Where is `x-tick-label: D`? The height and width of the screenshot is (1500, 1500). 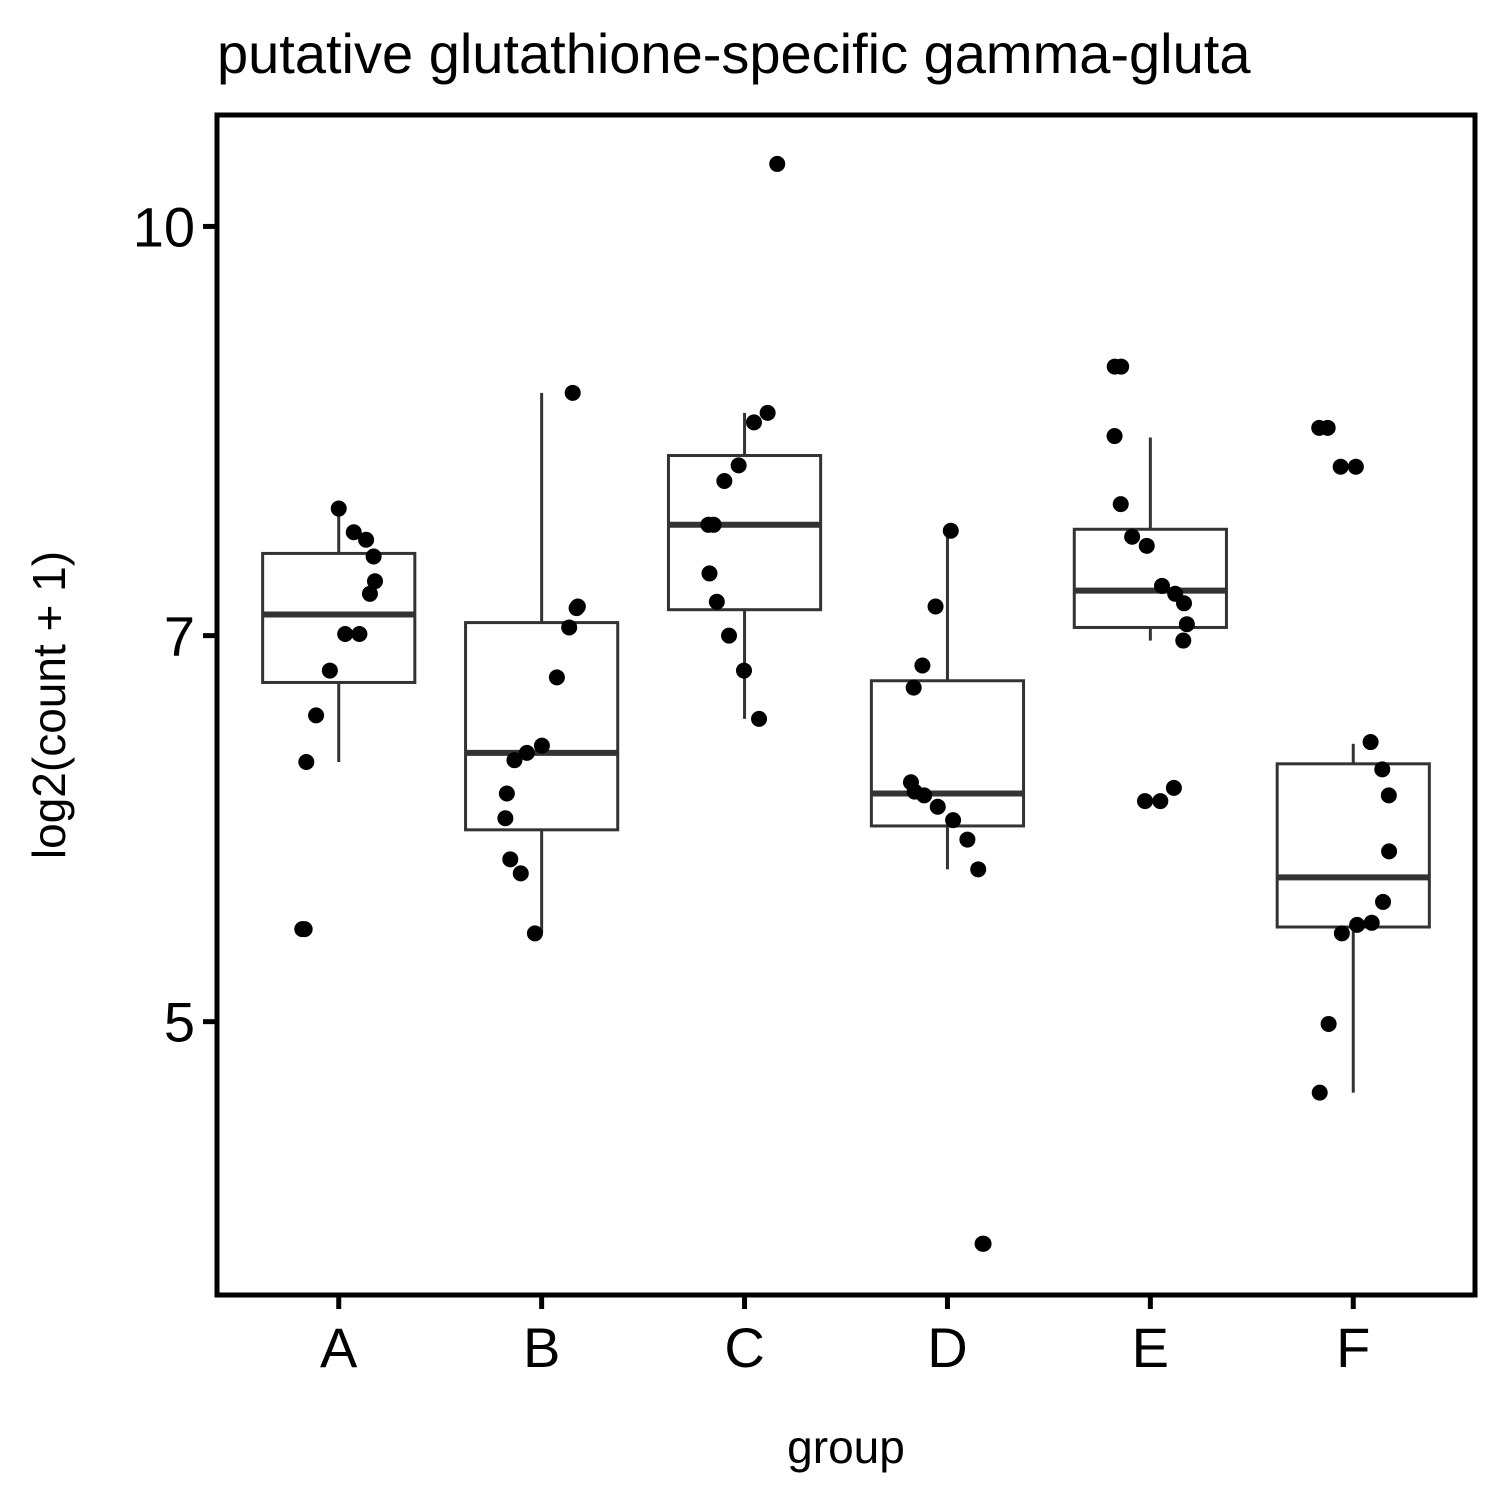
x-tick-label: D is located at coordinates (947, 1347).